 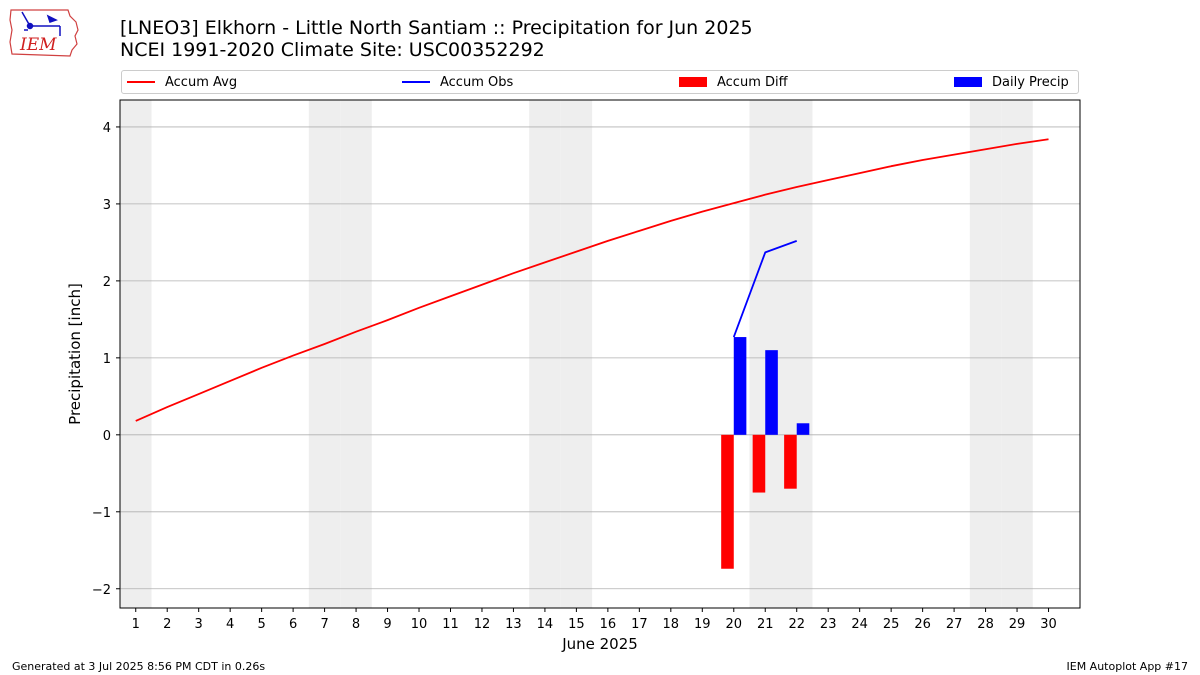 I want to click on x-tick-label-27: 27, so click(x=954, y=624).